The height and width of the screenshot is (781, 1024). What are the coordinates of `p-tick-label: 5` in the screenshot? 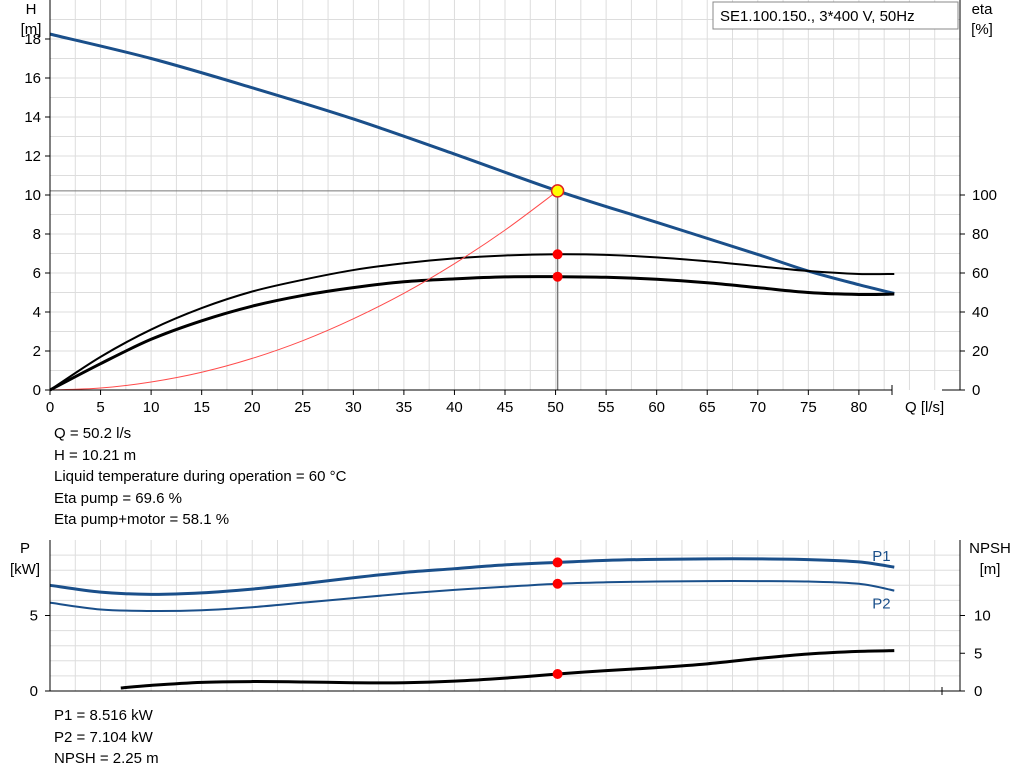 It's located at (34, 616).